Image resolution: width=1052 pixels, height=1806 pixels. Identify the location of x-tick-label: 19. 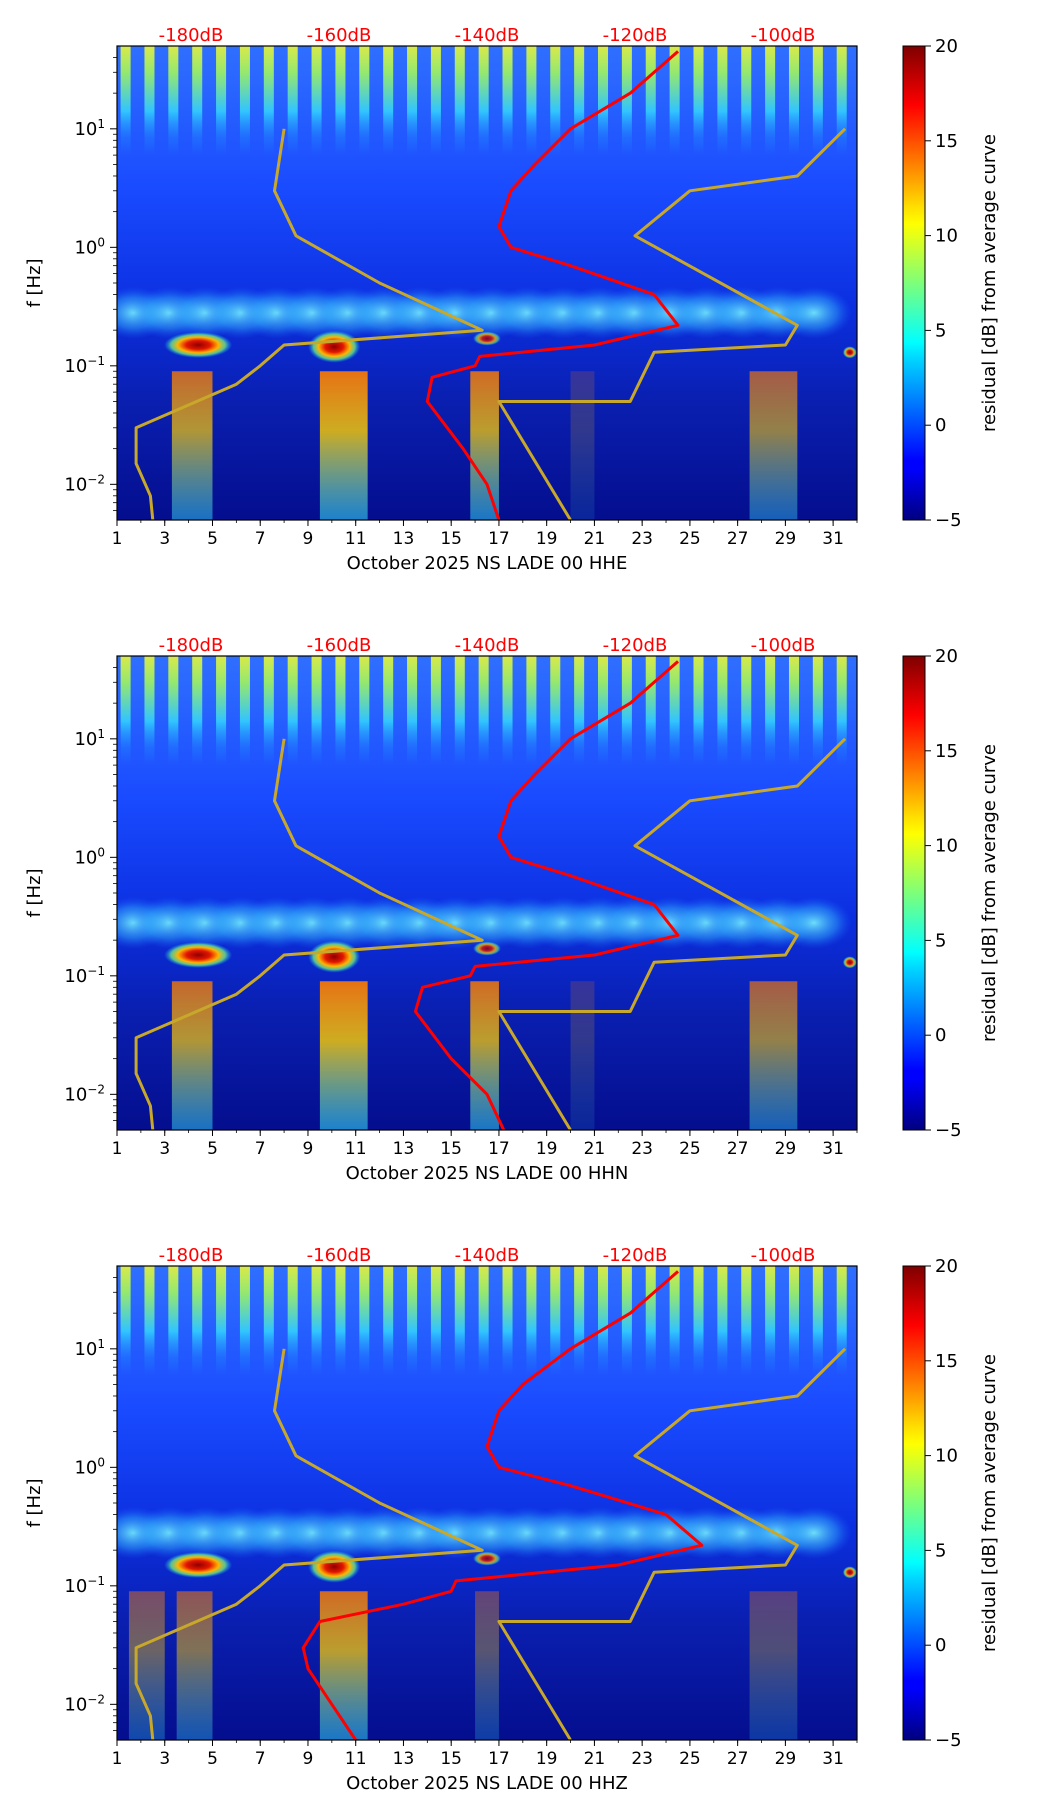
(547, 1759).